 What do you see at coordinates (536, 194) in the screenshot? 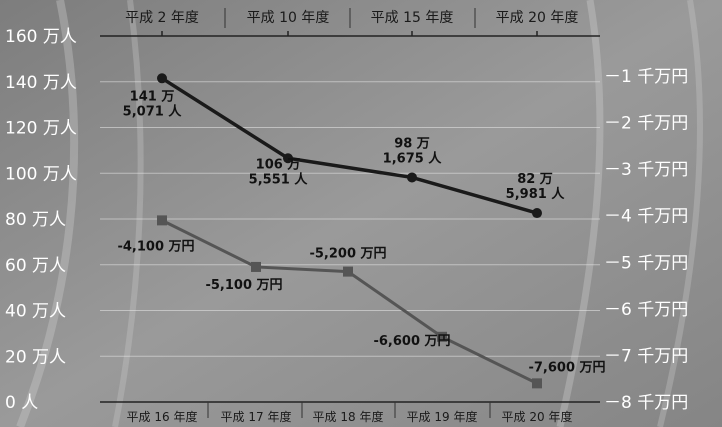
I see `data-label: 5,981 人` at bounding box center [536, 194].